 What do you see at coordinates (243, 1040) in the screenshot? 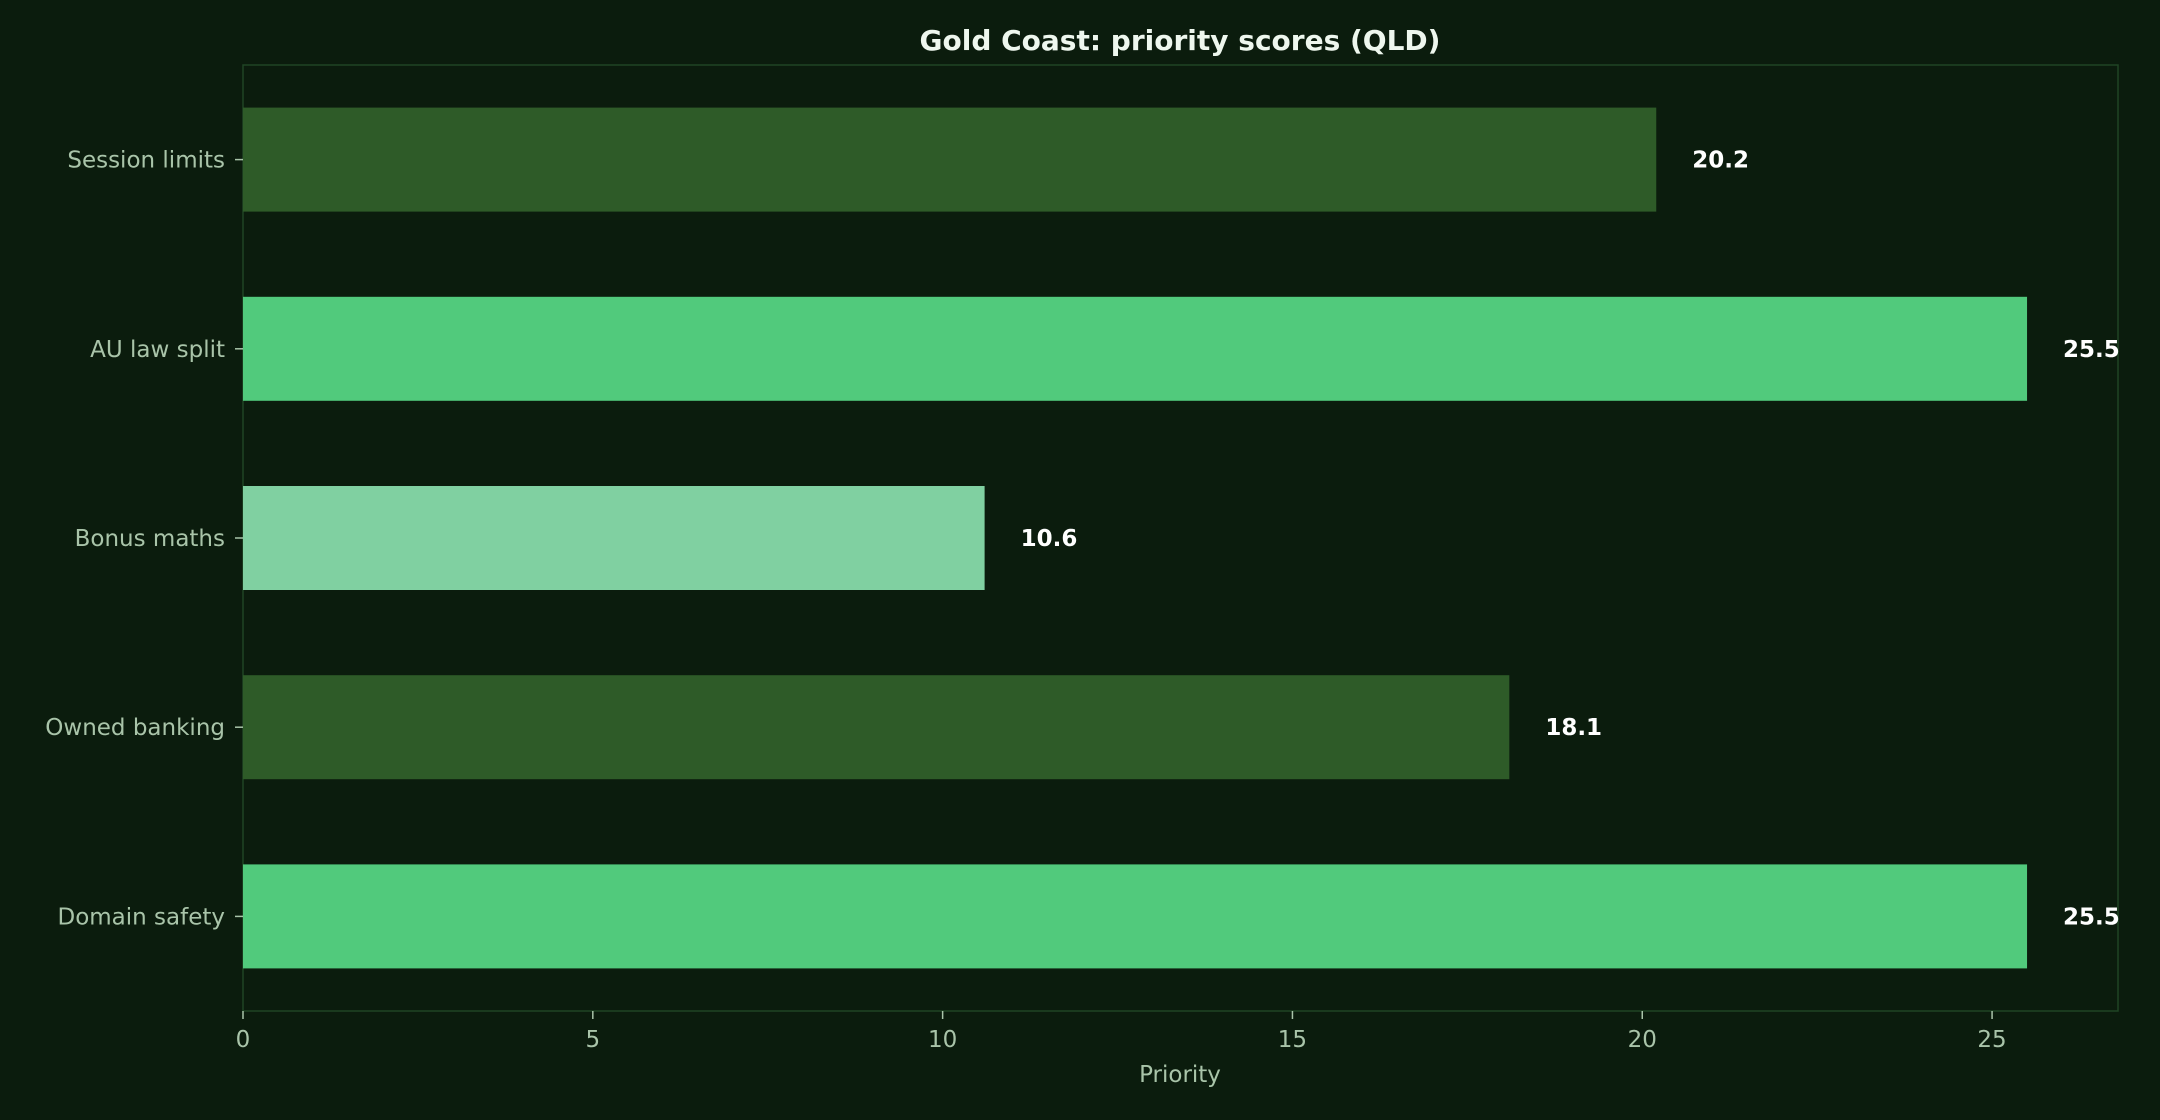
I see `x-tick-label: 0` at bounding box center [243, 1040].